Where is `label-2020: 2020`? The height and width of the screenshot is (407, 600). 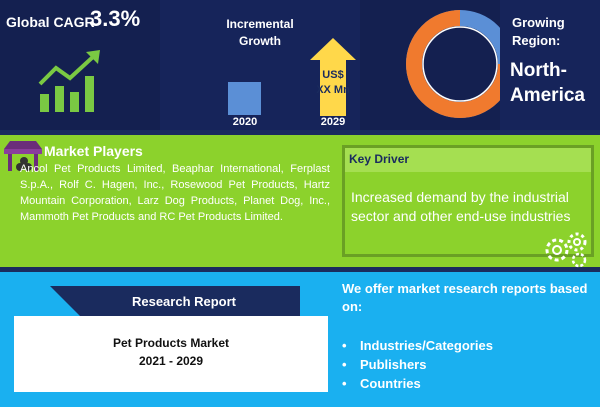 label-2020: 2020 is located at coordinates (245, 122).